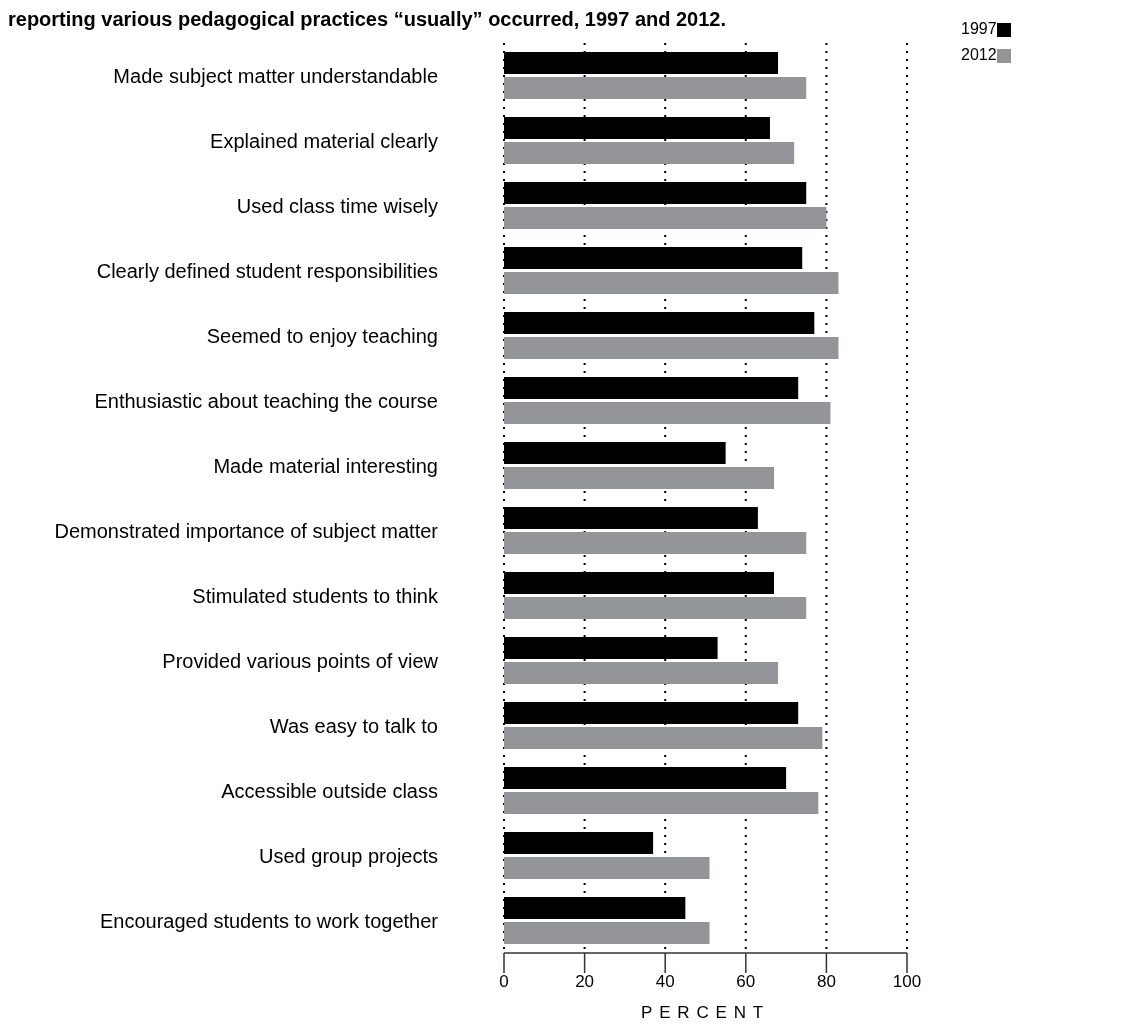  Describe the element at coordinates (367, 19) in the screenshot. I see `chart-title: reporting various pedagogical practices “usually” occurred, 1997 and 2012.` at that location.